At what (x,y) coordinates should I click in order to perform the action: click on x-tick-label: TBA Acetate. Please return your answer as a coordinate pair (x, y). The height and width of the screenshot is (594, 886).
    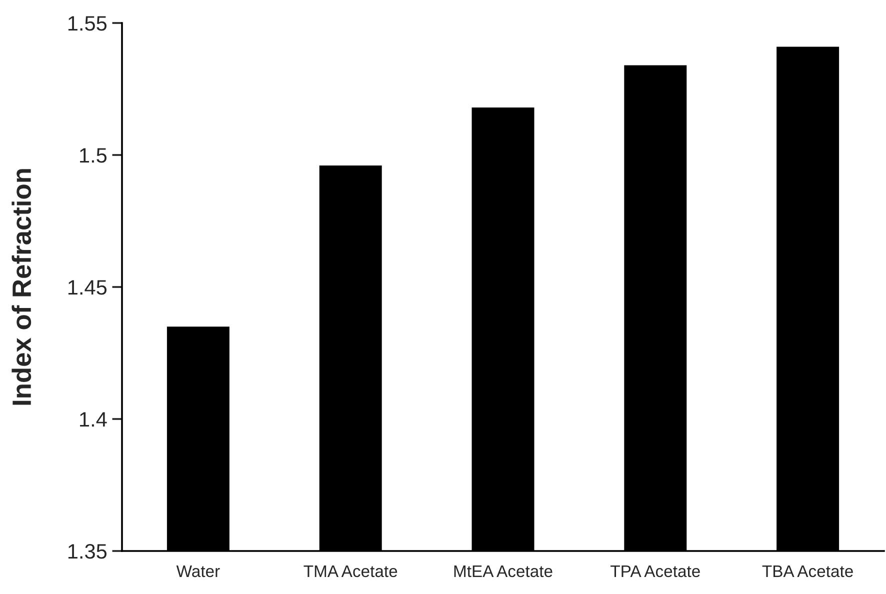
    Looking at the image, I should click on (807, 572).